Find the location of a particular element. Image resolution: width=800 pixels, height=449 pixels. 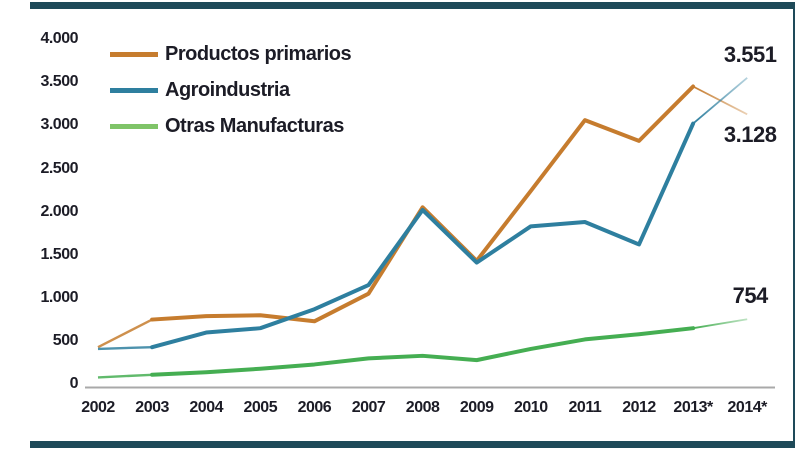

y-axis-tick-label: 4.000 is located at coordinates (59, 39).